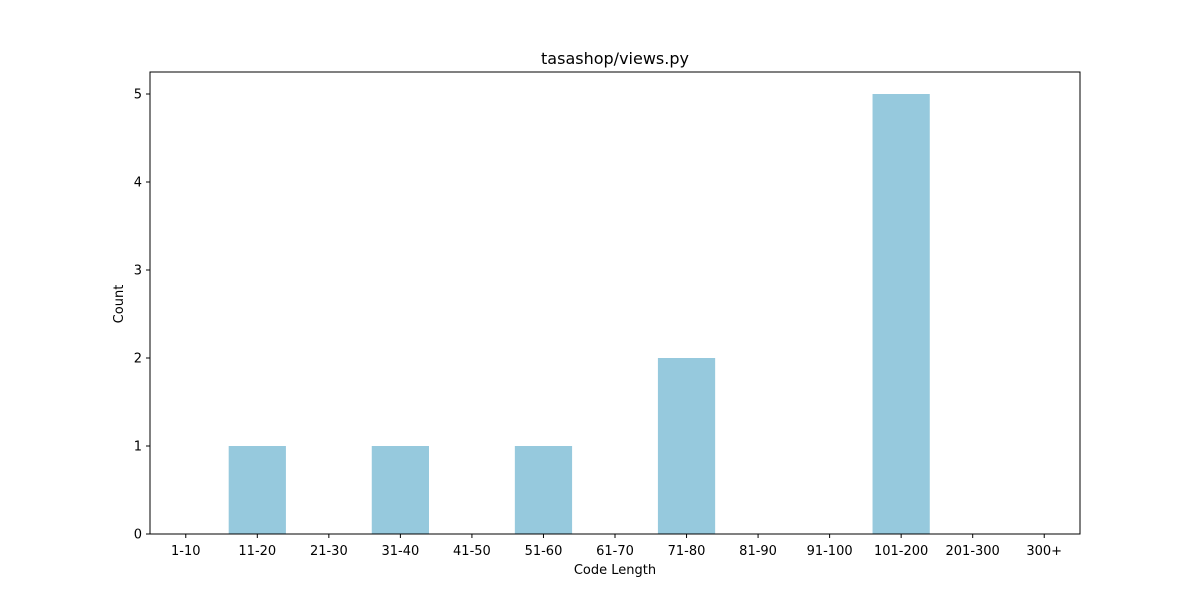 This screenshot has height=604, width=1200. What do you see at coordinates (544, 551) in the screenshot?
I see `x-tick-label: 51-60` at bounding box center [544, 551].